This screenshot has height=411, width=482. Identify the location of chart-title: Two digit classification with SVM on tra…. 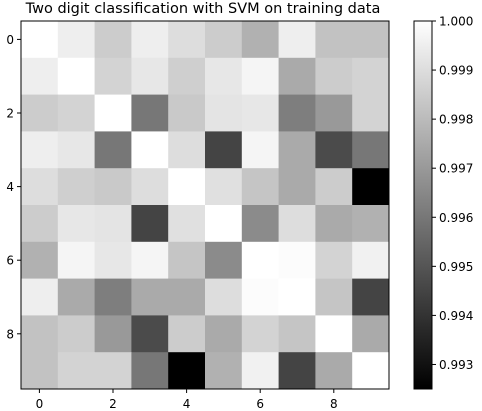
(203, 9).